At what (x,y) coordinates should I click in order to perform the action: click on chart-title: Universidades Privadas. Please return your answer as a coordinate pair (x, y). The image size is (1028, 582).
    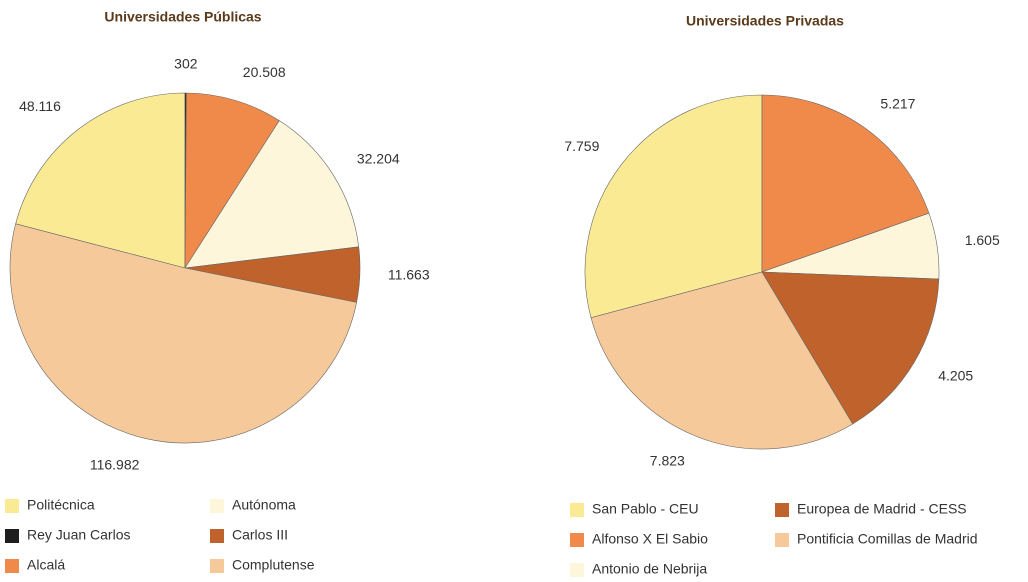
    Looking at the image, I should click on (765, 21).